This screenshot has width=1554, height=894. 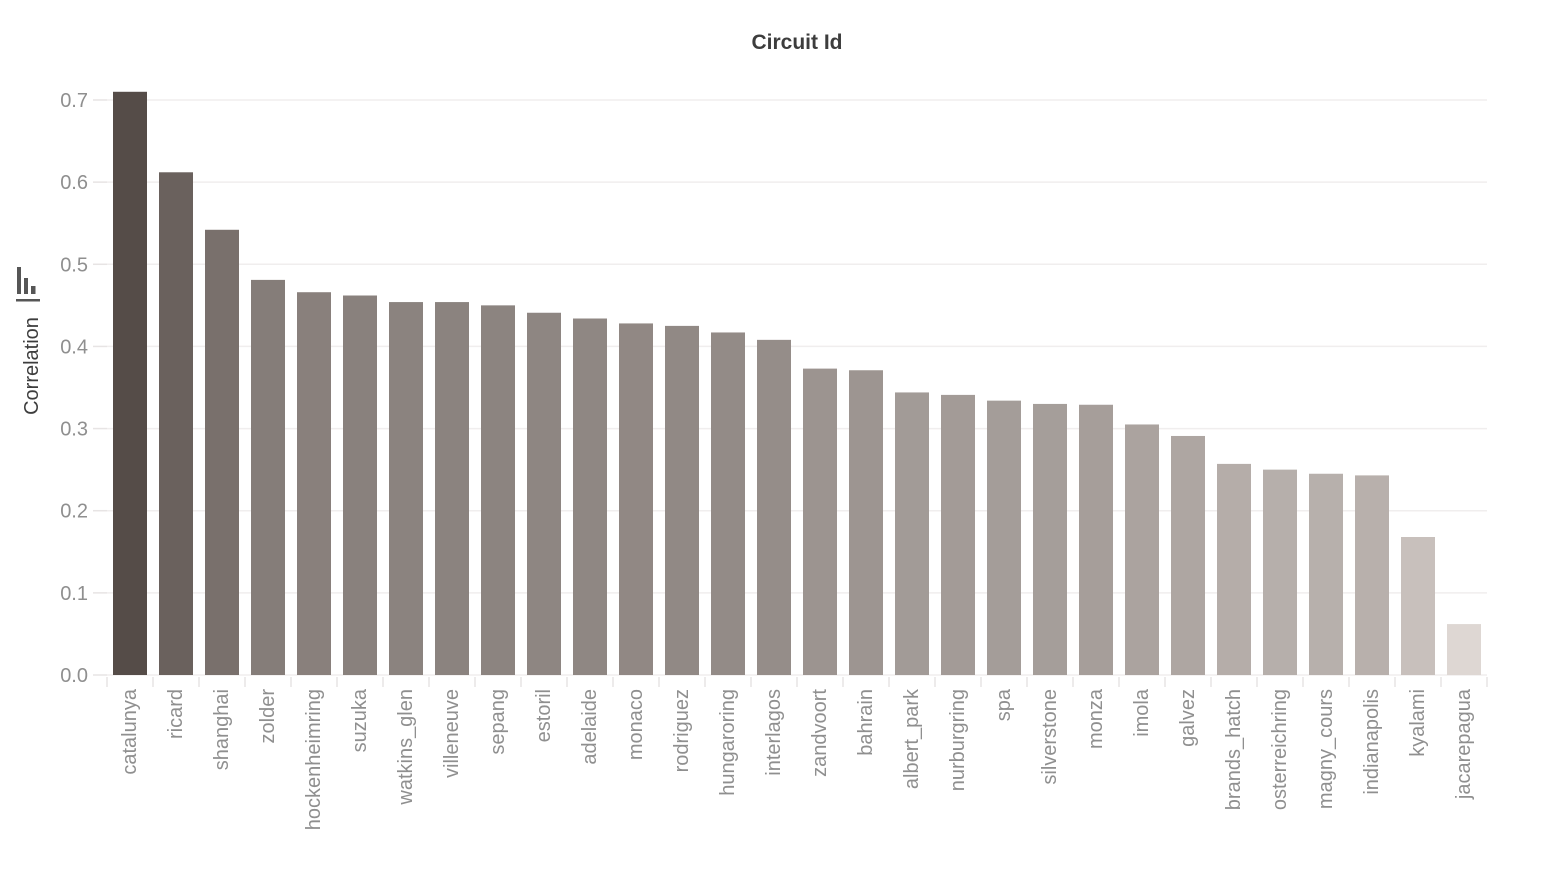 What do you see at coordinates (1004, 704) in the screenshot?
I see `x-tick-label-spa: spa` at bounding box center [1004, 704].